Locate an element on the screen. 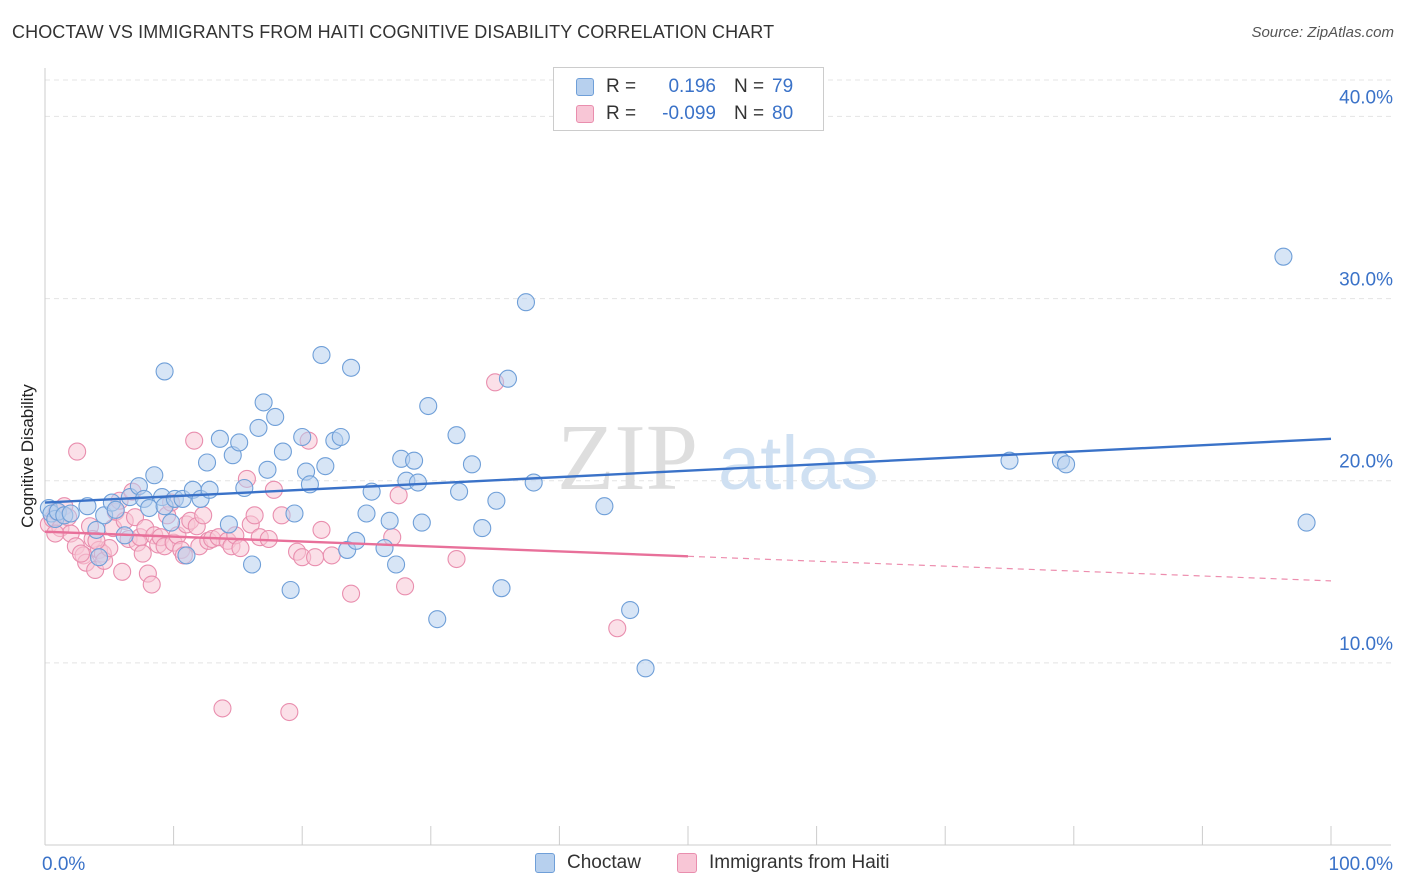 Image resolution: width=1406 pixels, height=892 pixels. x-tick-label-min: 0.0% is located at coordinates (63, 864).